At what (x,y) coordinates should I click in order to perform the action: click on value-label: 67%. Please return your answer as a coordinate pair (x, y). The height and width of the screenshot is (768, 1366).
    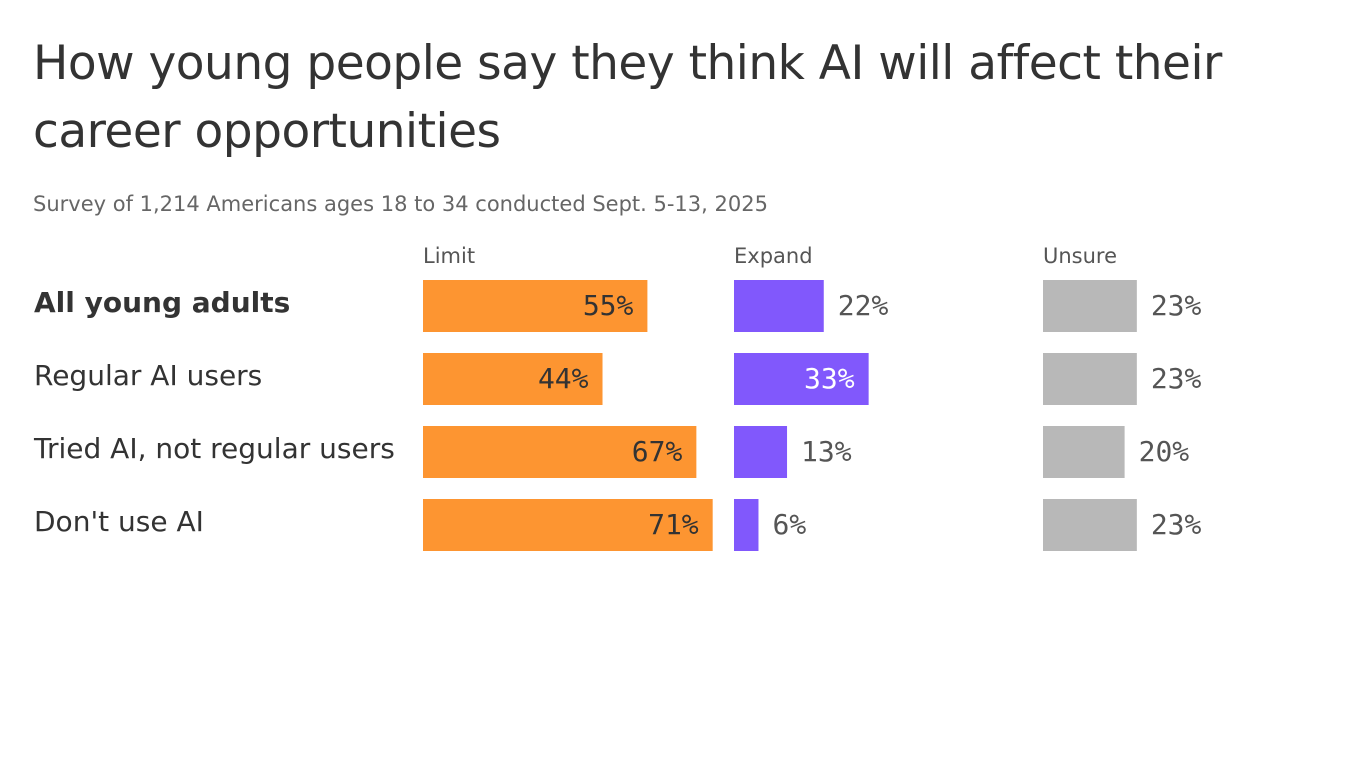
    Looking at the image, I should click on (657, 451).